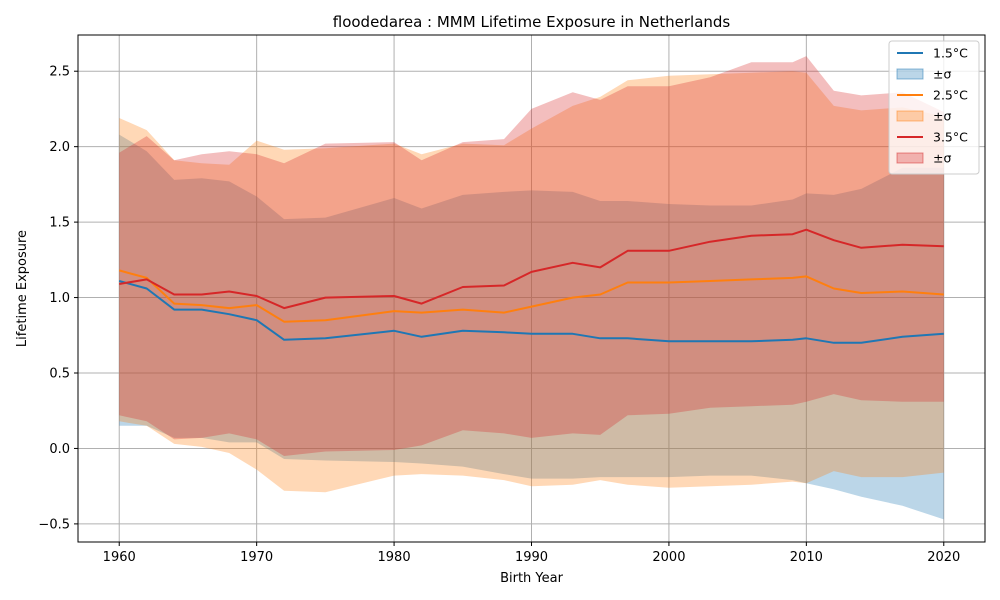 This screenshot has width=1000, height=600. I want to click on y-axis-label: Lifetime Exposure, so click(22, 288).